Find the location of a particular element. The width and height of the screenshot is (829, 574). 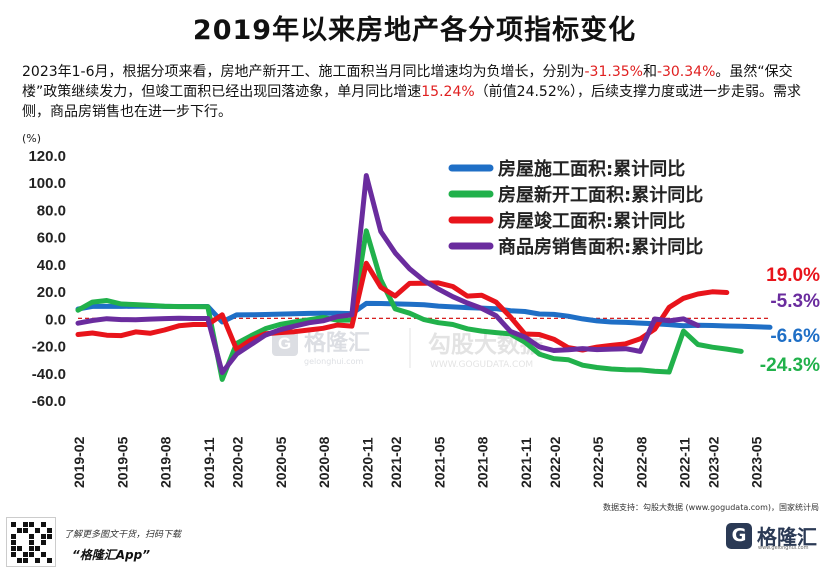

watermark-logo-box is located at coordinates (285, 343).